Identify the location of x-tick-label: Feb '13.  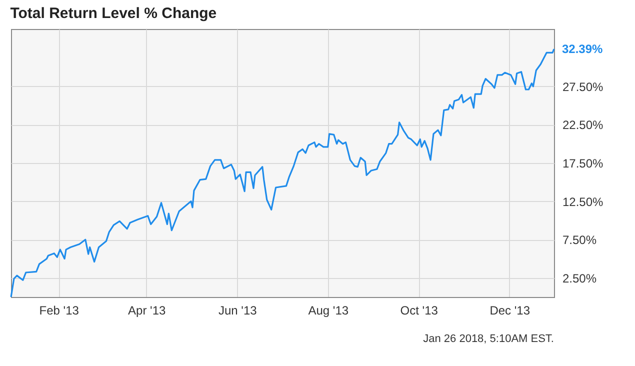
(59, 311).